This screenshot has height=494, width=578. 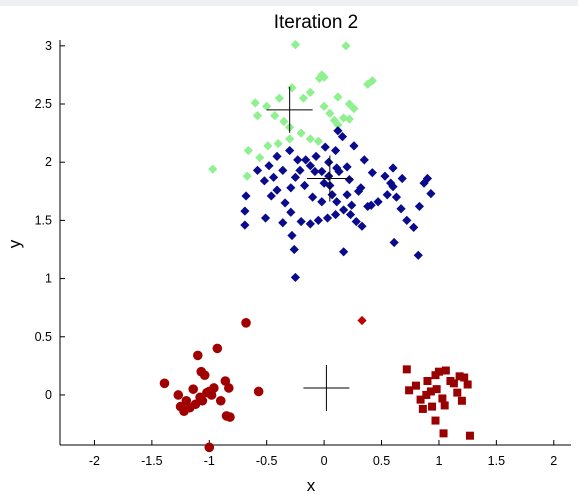 I want to click on x-tick-label: -2, so click(x=94, y=461).